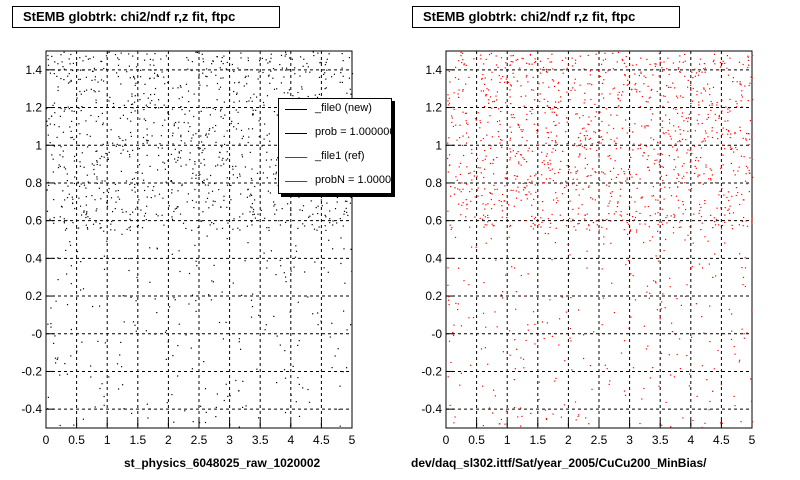  I want to click on panel-left-title: StEMB globtrk: chi2/ndf r,z fit, ftpc, so click(146, 17).